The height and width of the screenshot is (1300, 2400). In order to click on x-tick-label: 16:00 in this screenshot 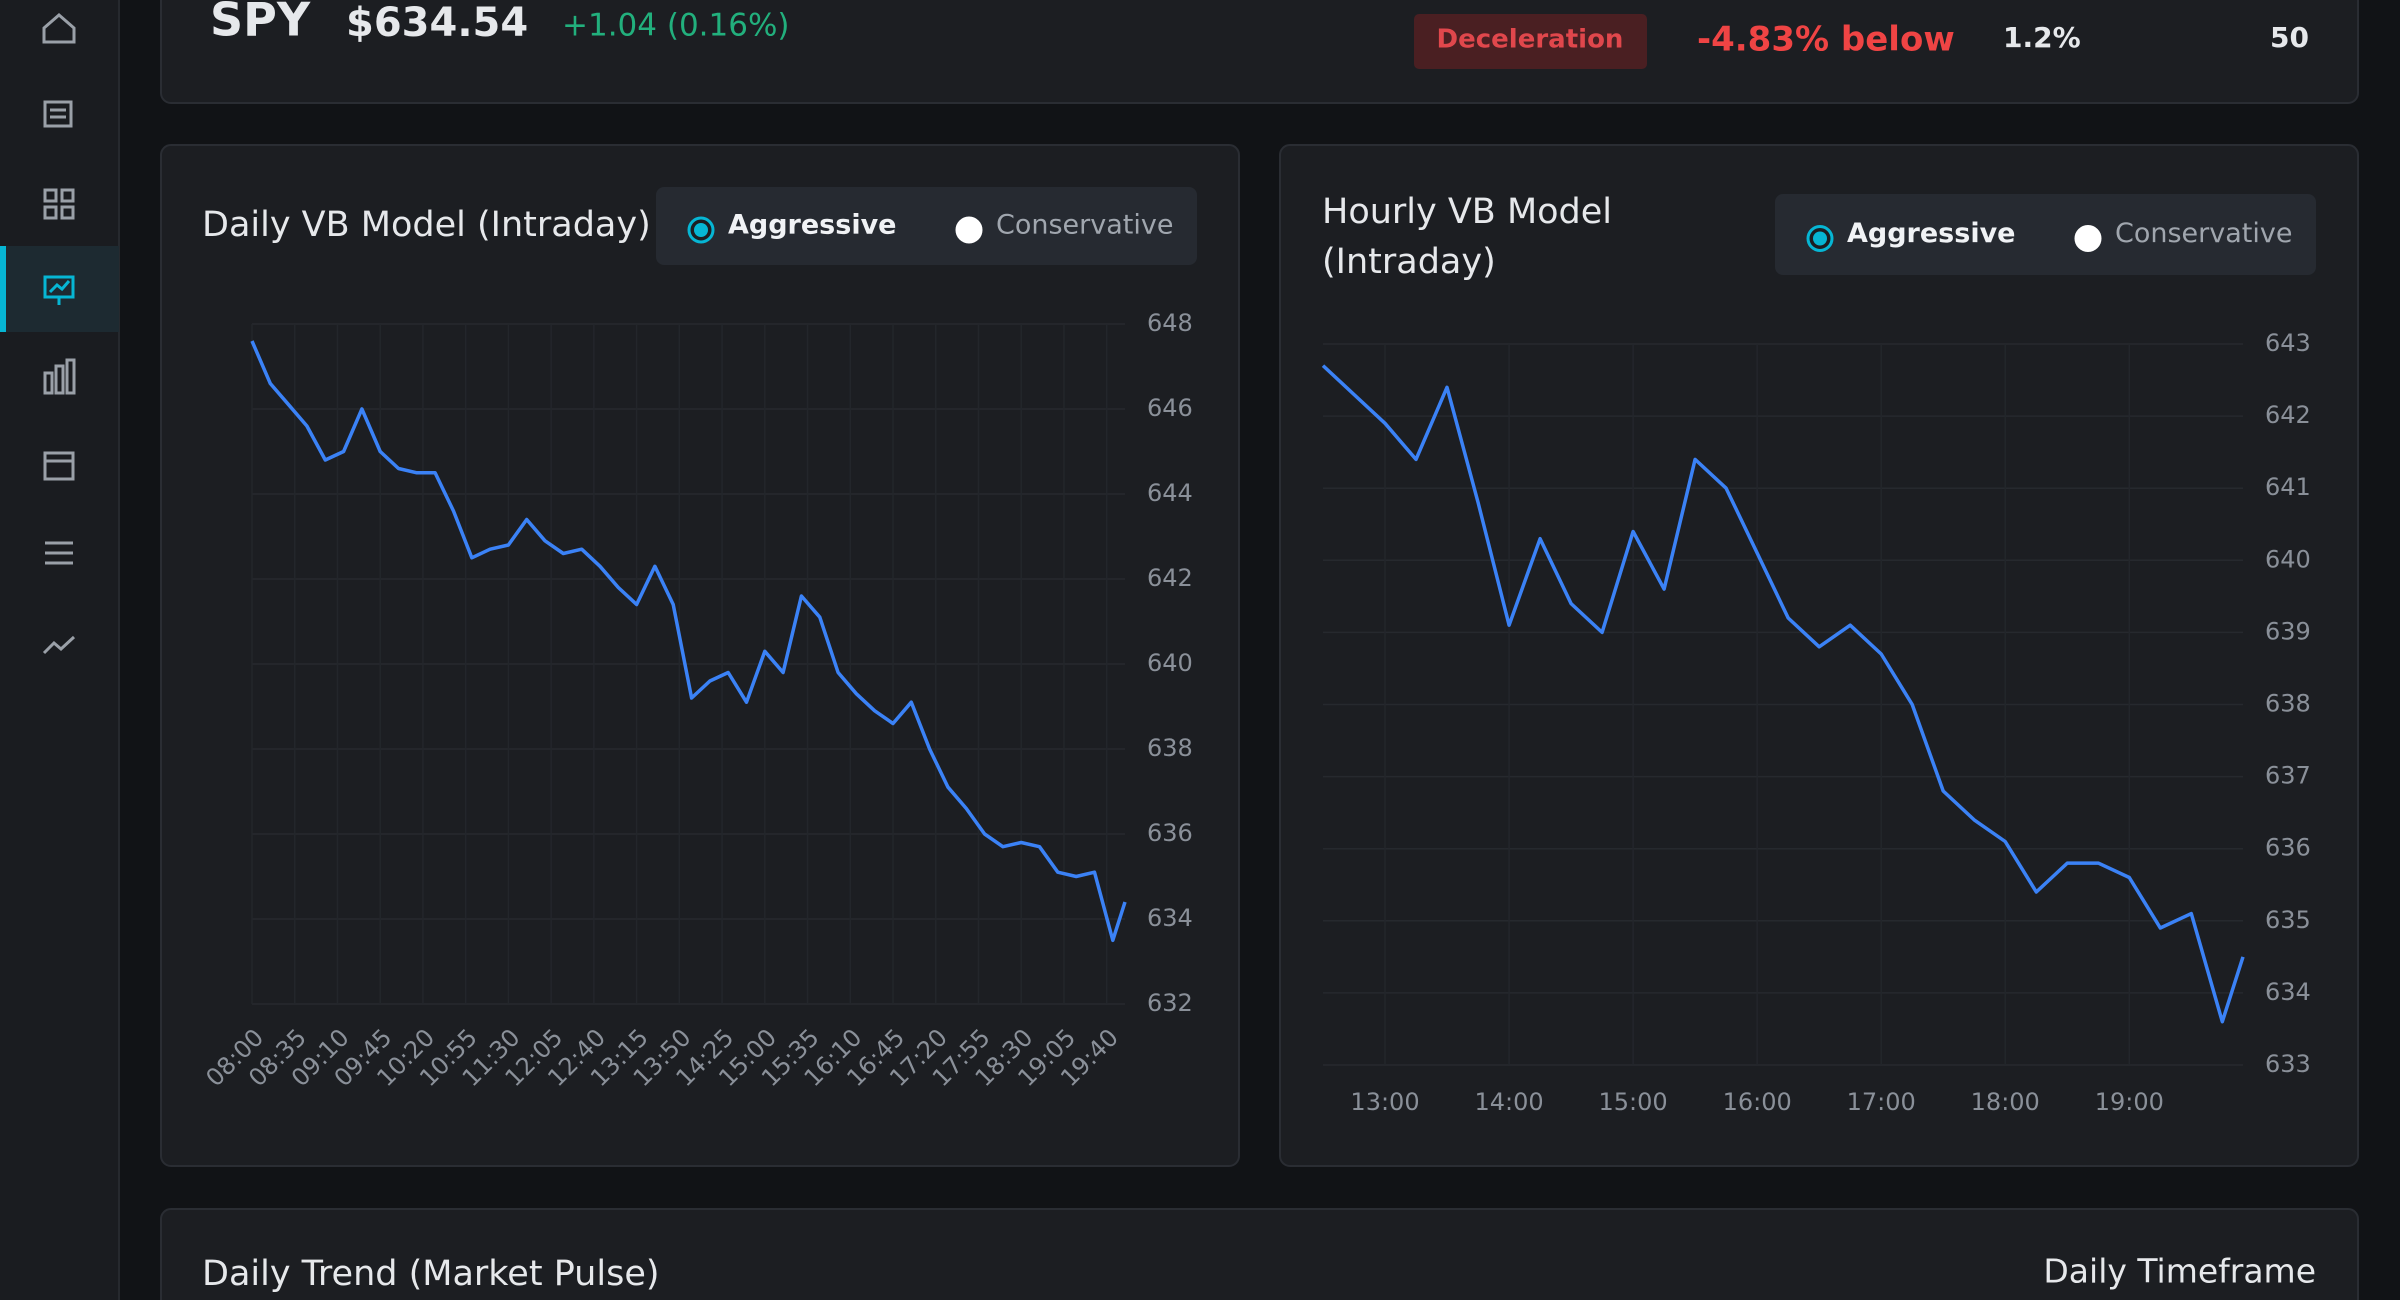, I will do `click(1757, 1102)`.